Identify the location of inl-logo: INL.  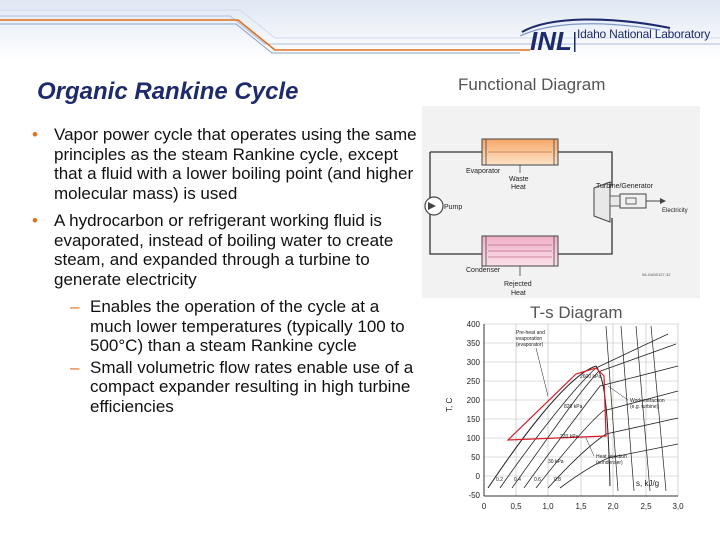
(595, 36).